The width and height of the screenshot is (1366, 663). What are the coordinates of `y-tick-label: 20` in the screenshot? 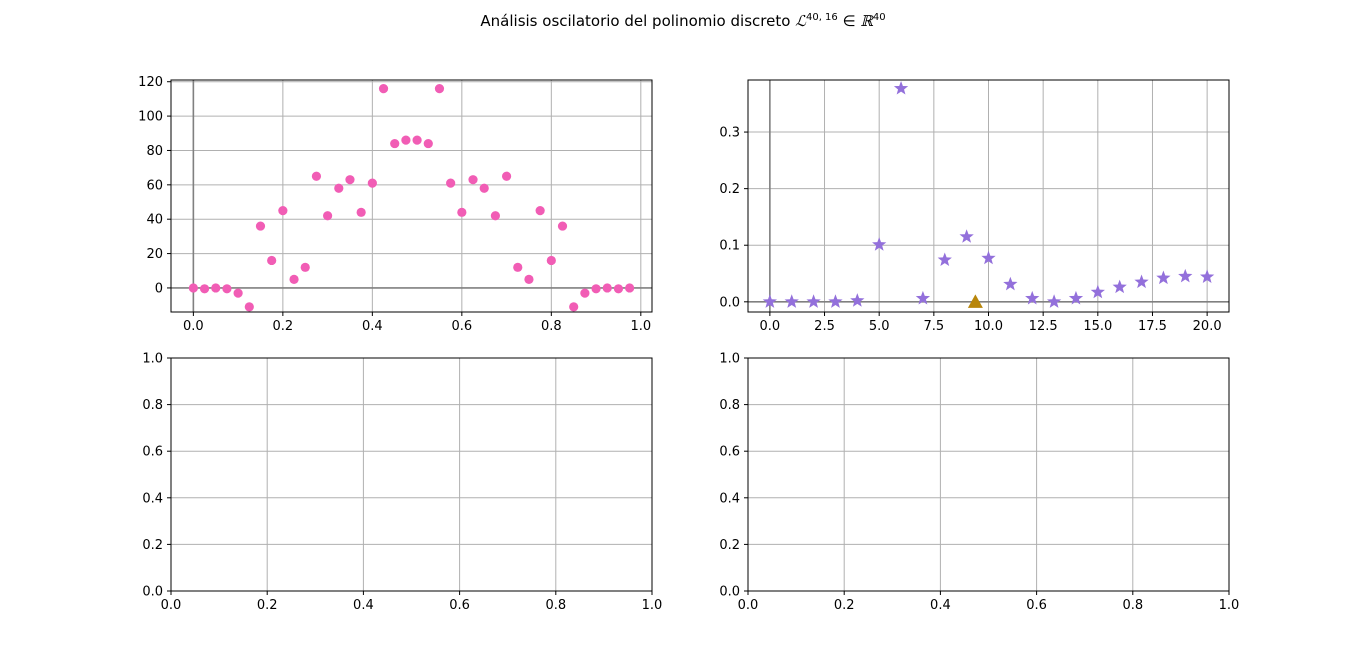 It's located at (154, 254).